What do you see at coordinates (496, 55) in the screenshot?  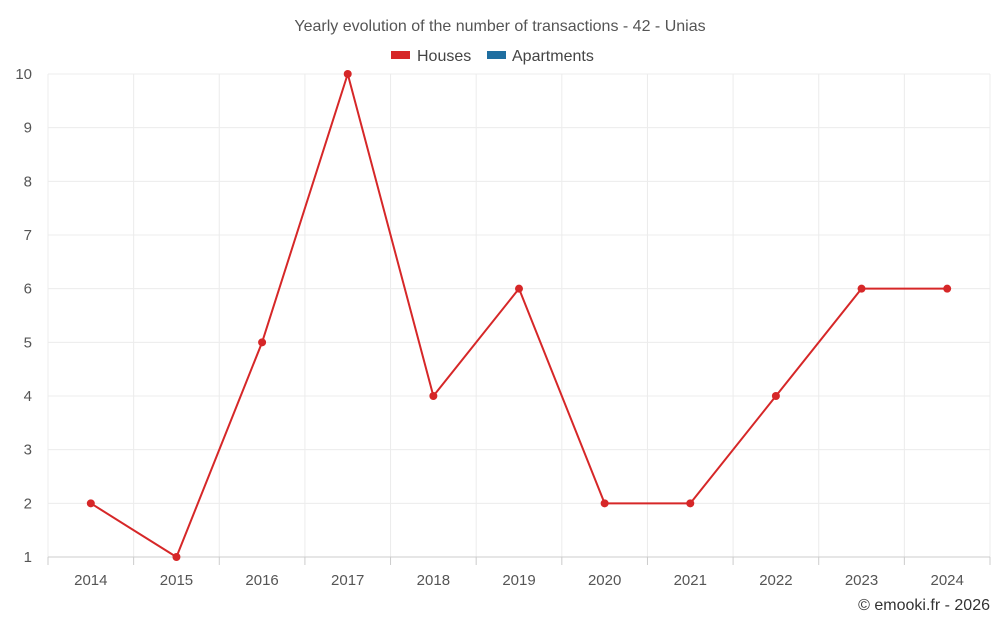 I see `legend-swatch-apartments` at bounding box center [496, 55].